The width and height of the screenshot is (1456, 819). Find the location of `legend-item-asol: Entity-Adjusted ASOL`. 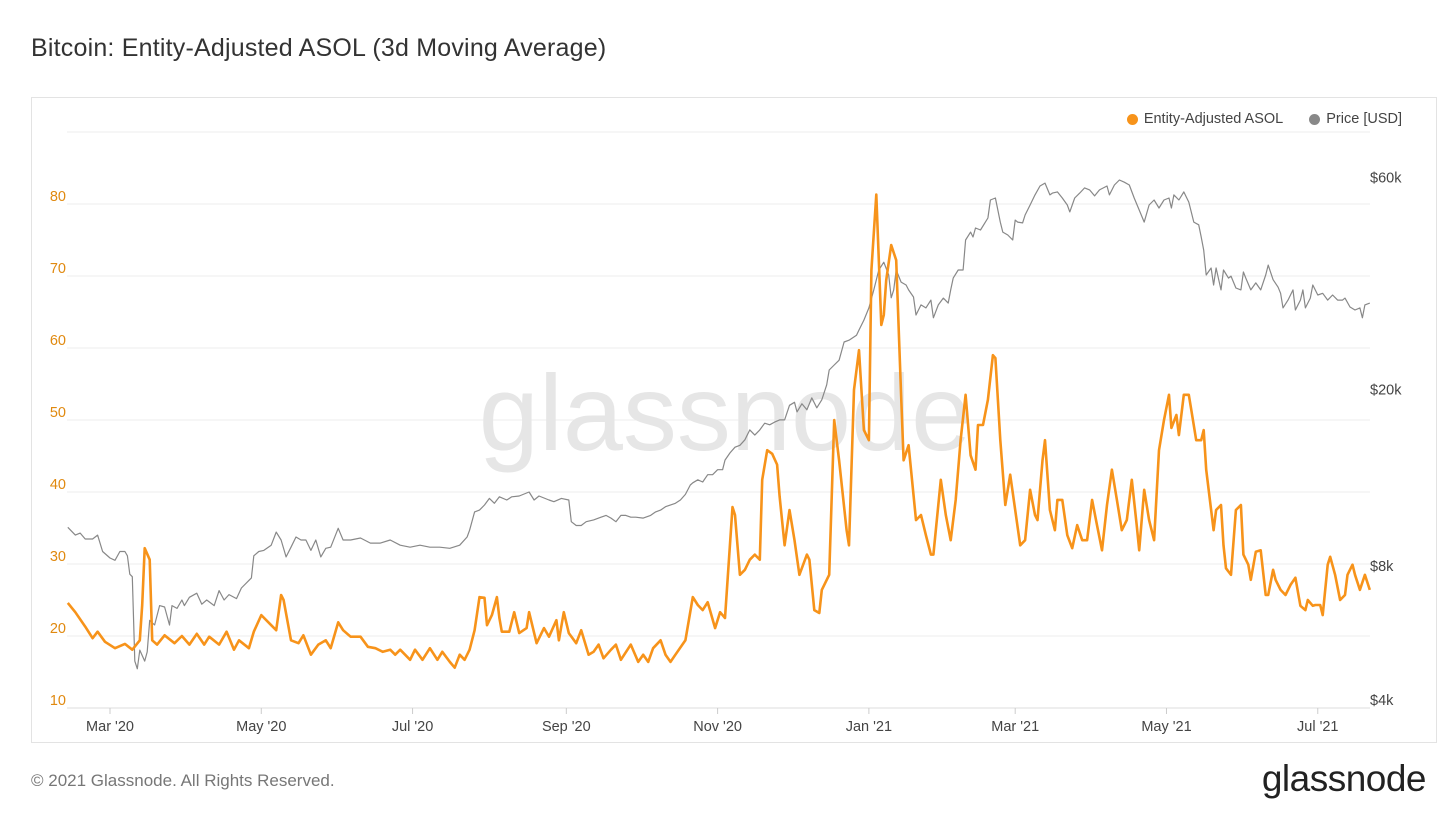

legend-item-asol: Entity-Adjusted ASOL is located at coordinates (1205, 119).